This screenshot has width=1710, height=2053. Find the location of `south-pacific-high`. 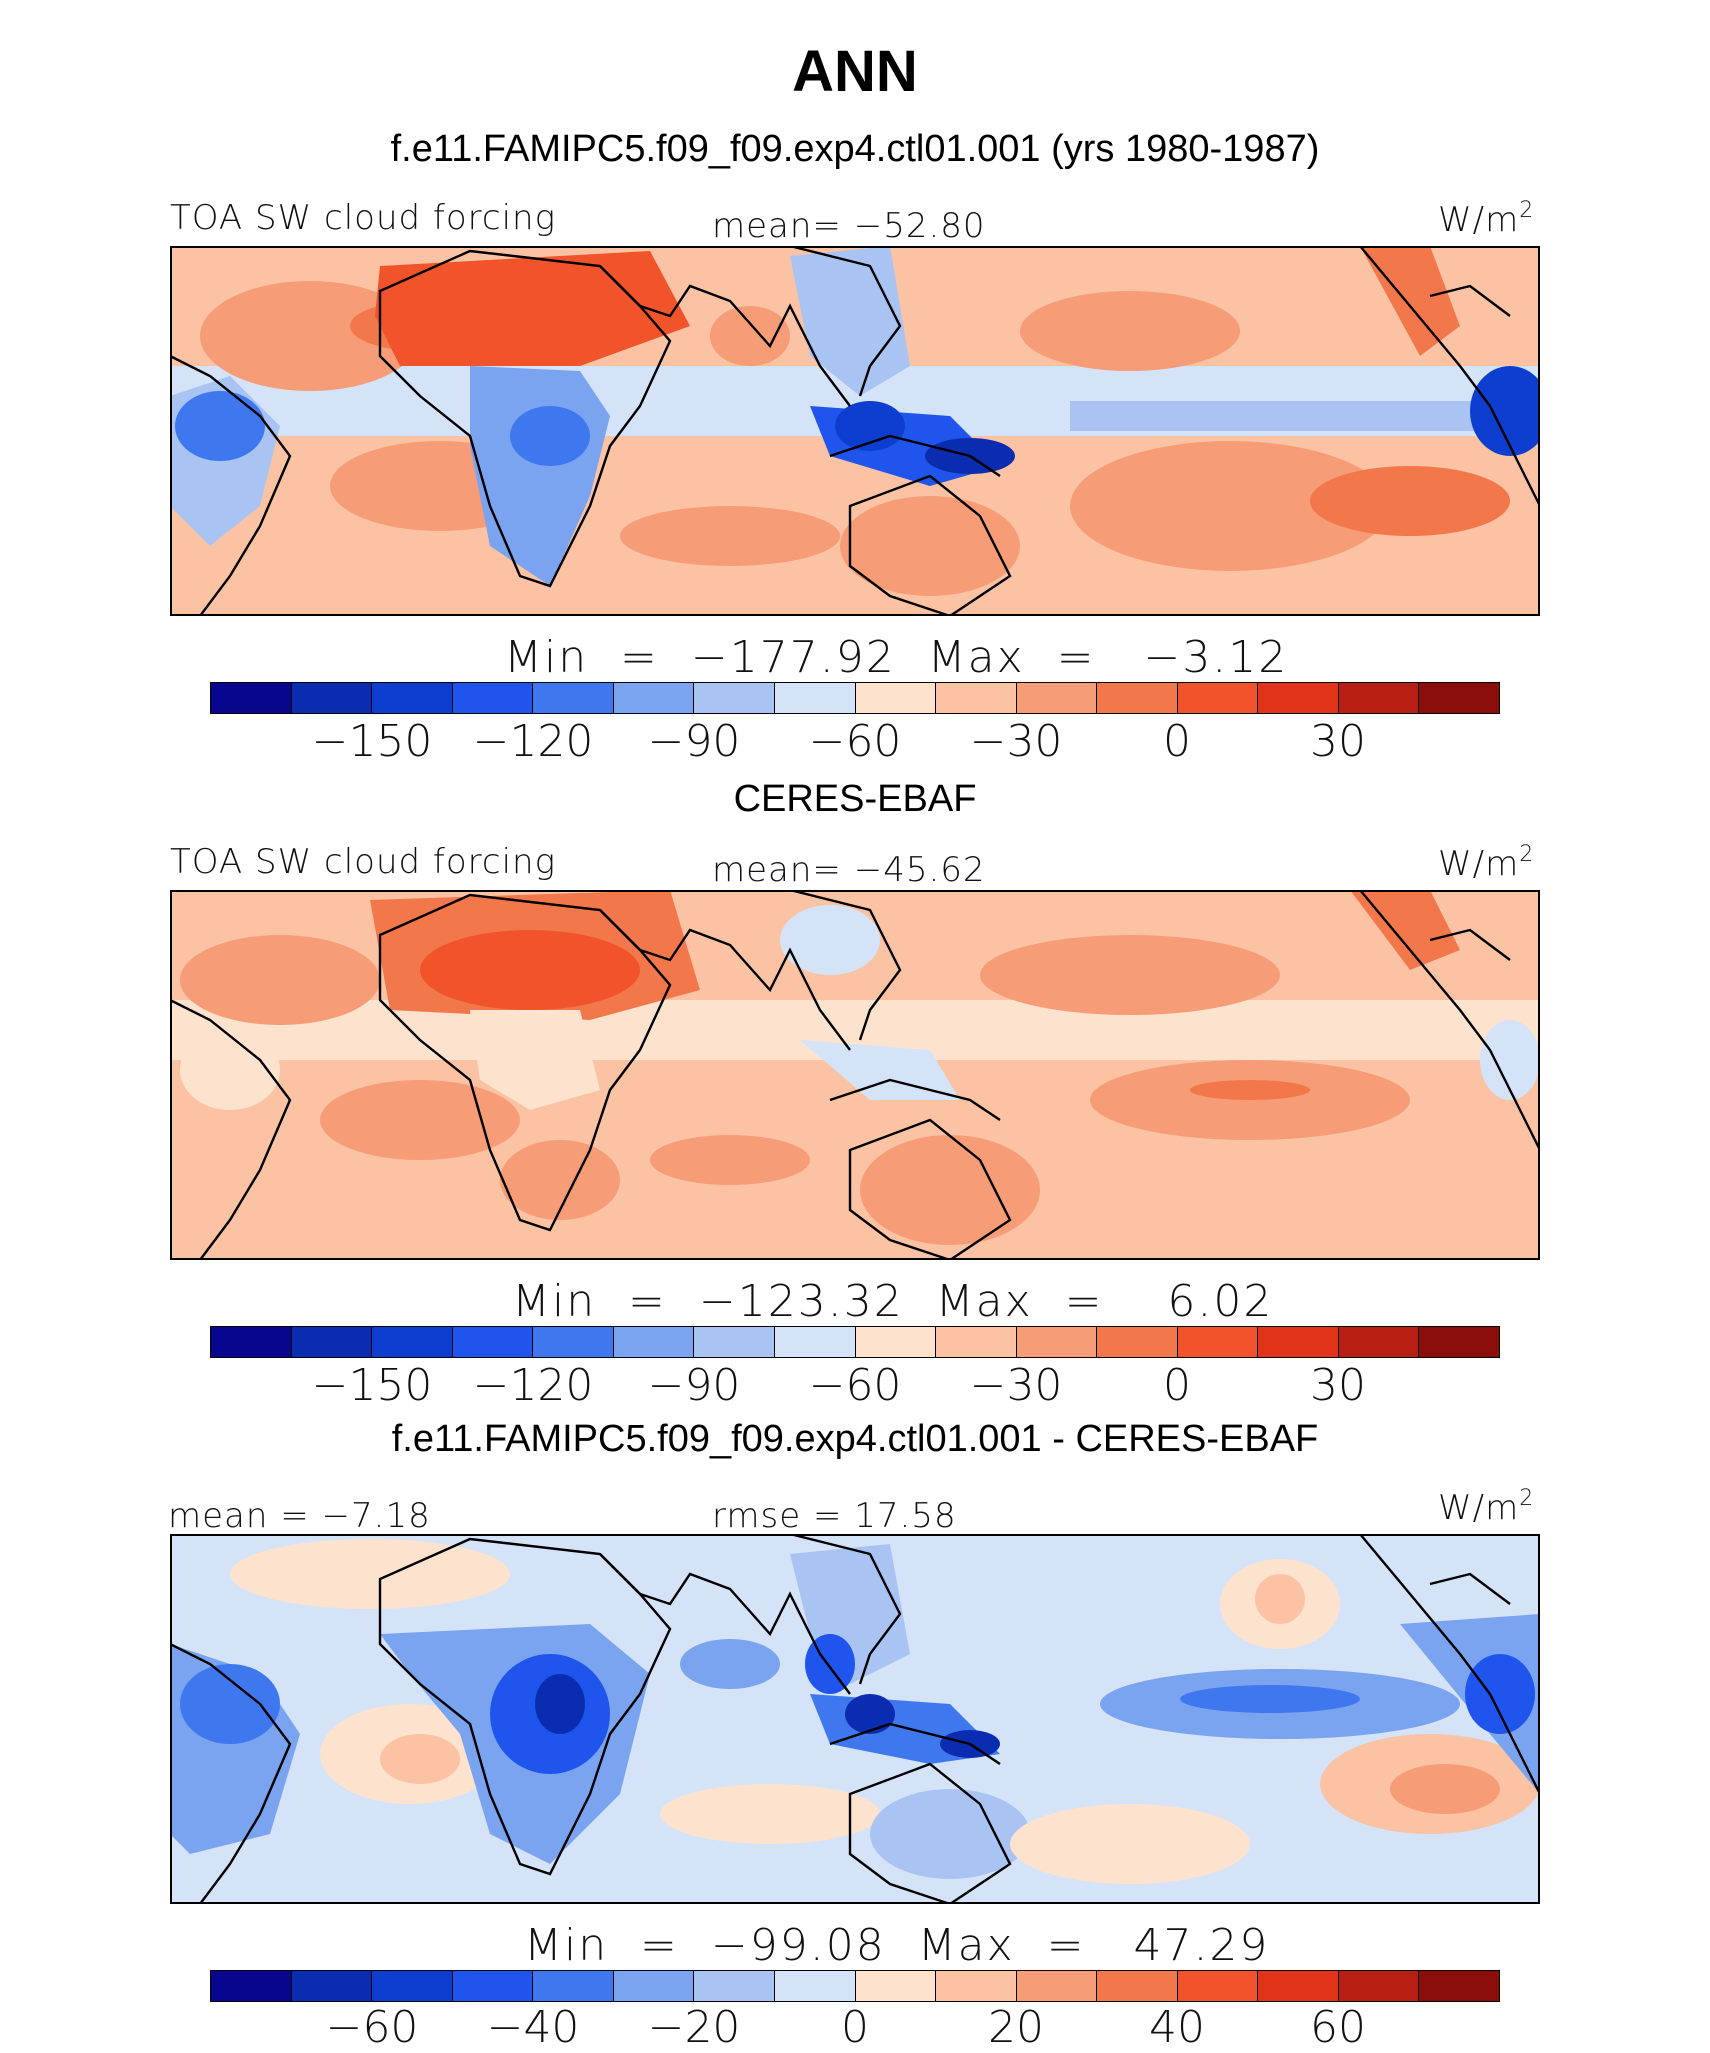

south-pacific-high is located at coordinates (1230, 506).